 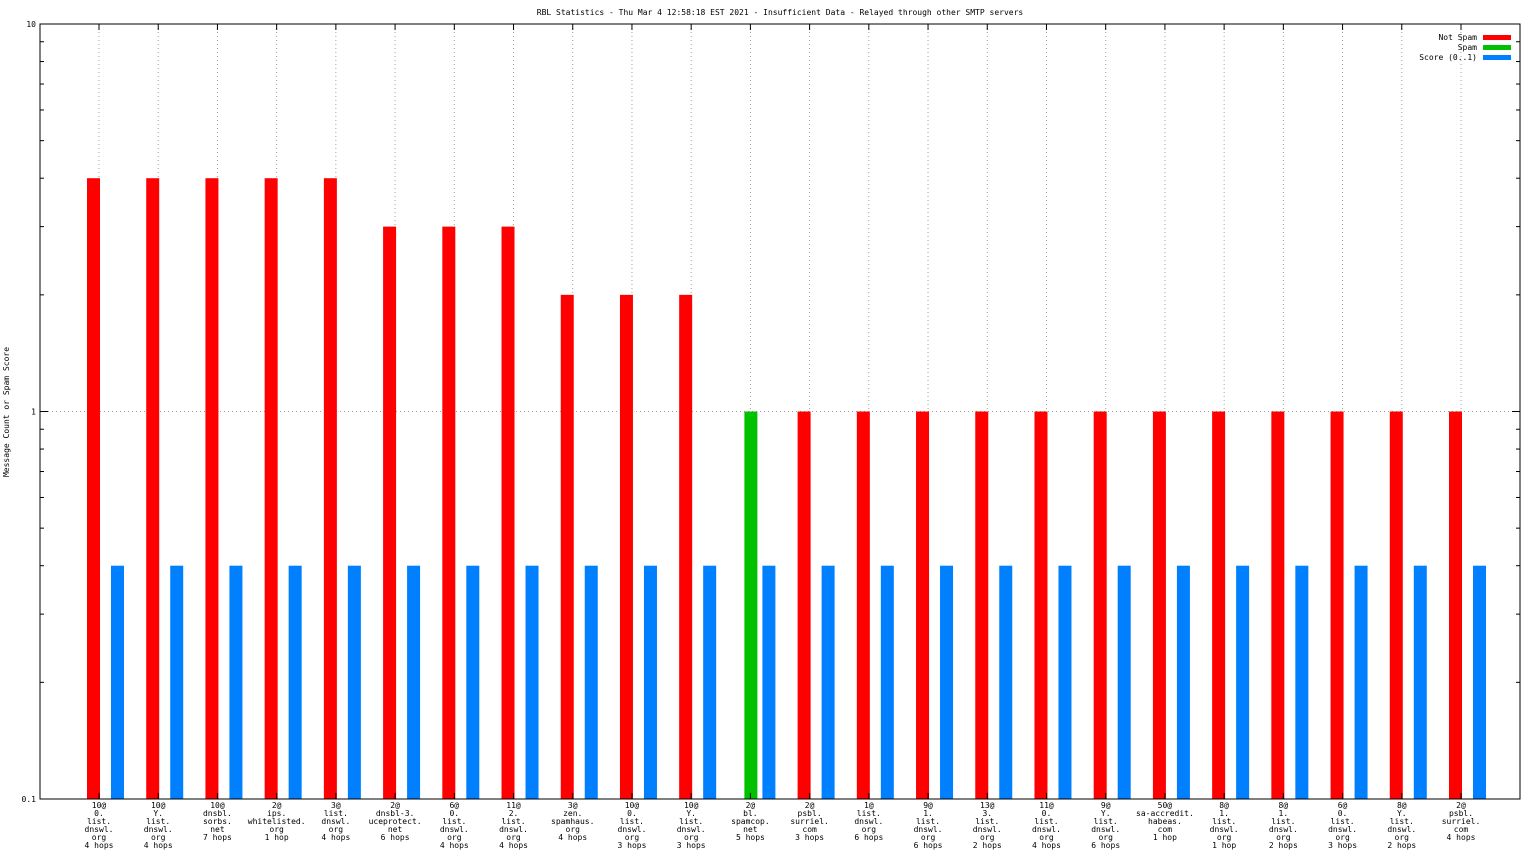 I want to click on x-tick-label-line: habeas., so click(x=1165, y=821).